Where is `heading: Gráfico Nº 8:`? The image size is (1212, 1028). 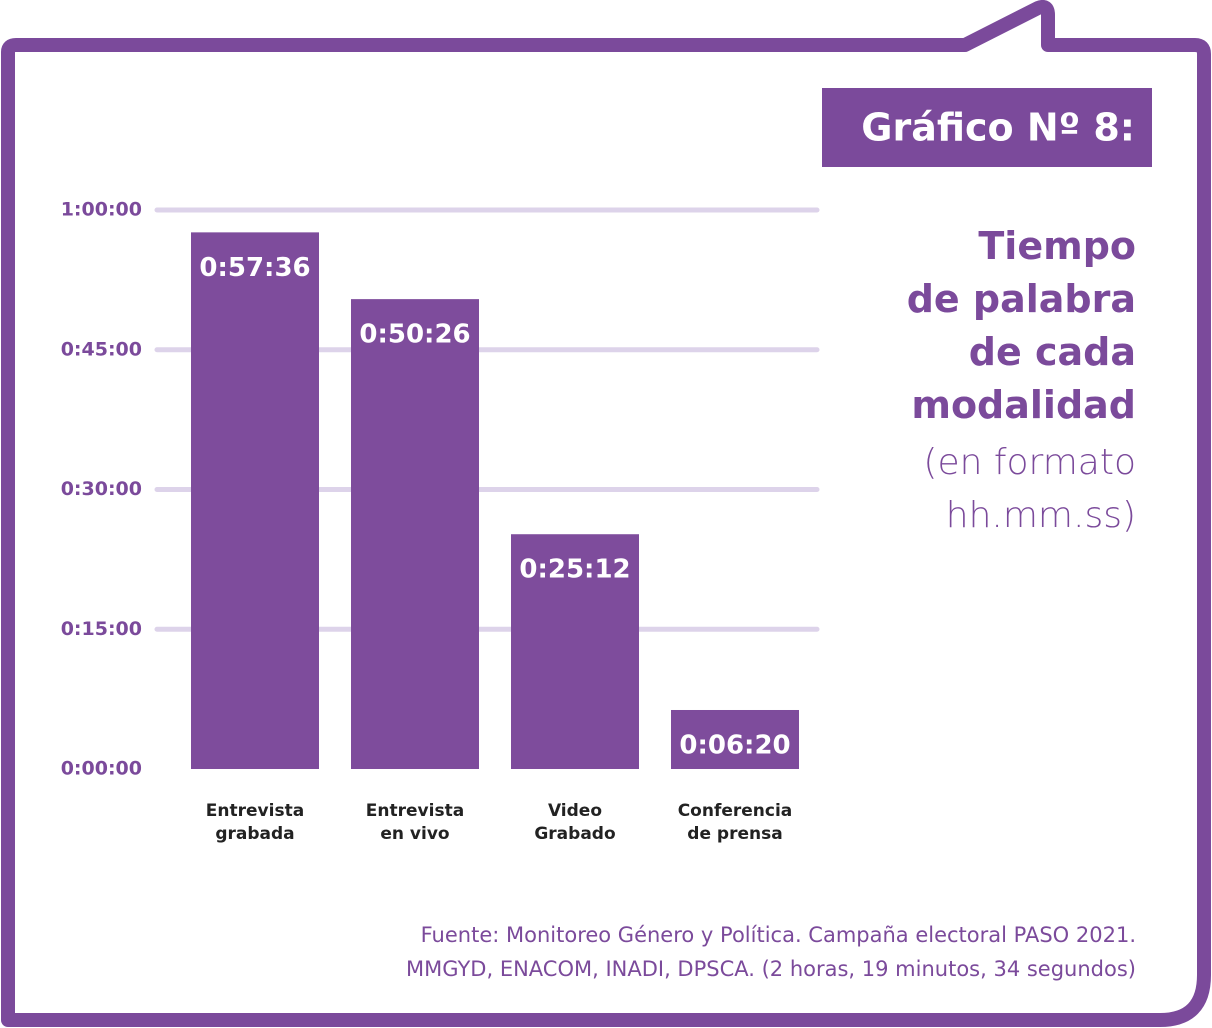 heading: Gráfico Nº 8: is located at coordinates (998, 128).